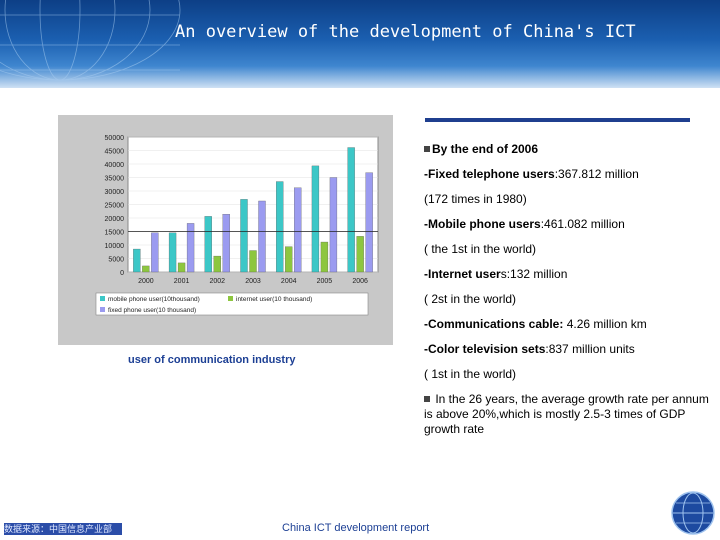  I want to click on x-tick-label: 2006, so click(360, 281).